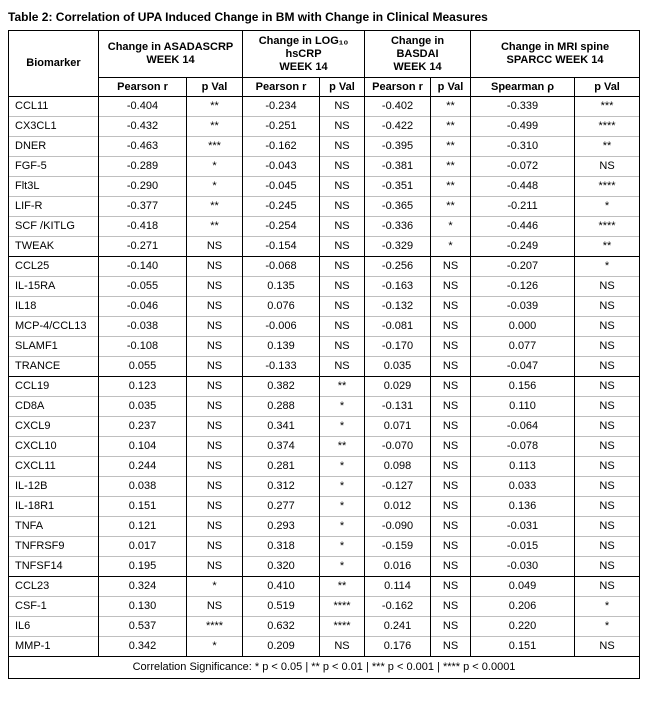  I want to click on correlation-value-cell: 0.017, so click(142, 546).